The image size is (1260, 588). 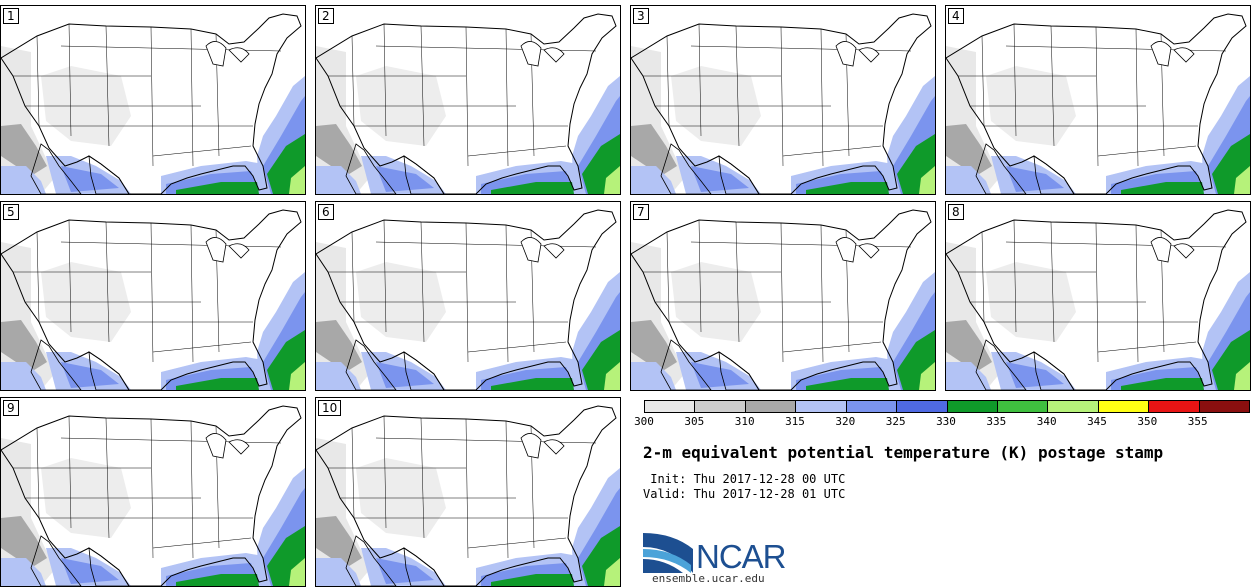 I want to click on ncar-logo-icon, so click(x=668, y=553).